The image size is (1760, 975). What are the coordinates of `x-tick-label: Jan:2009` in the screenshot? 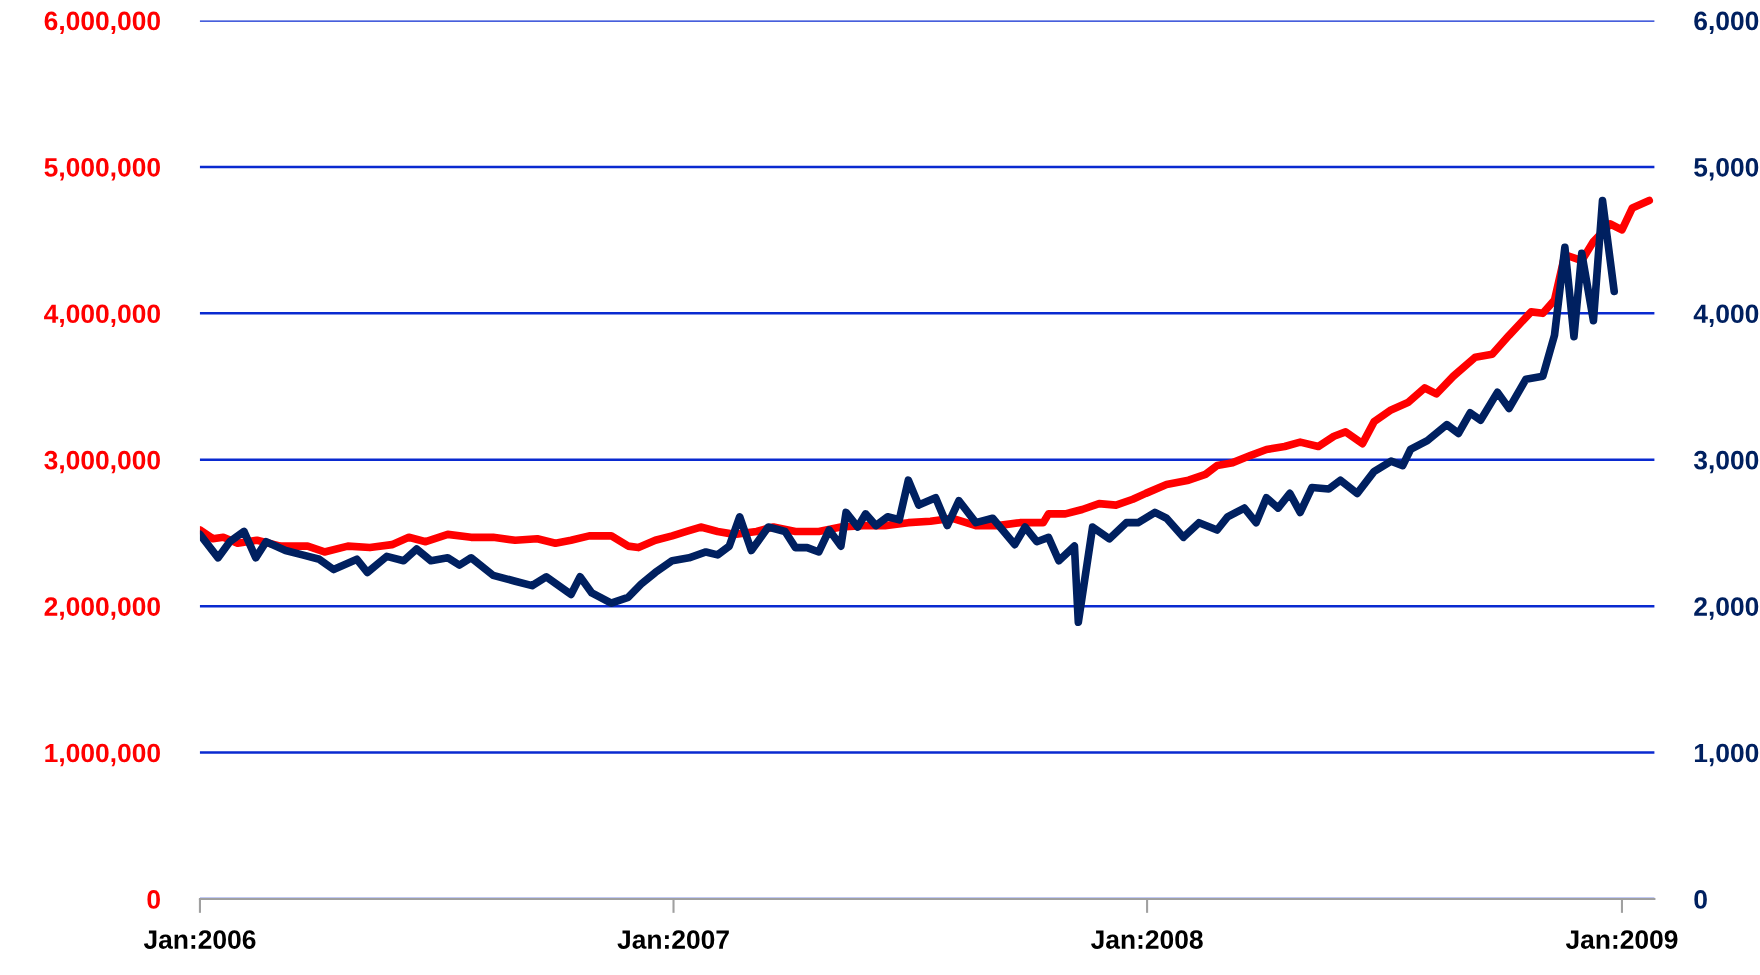 It's located at (1621, 939).